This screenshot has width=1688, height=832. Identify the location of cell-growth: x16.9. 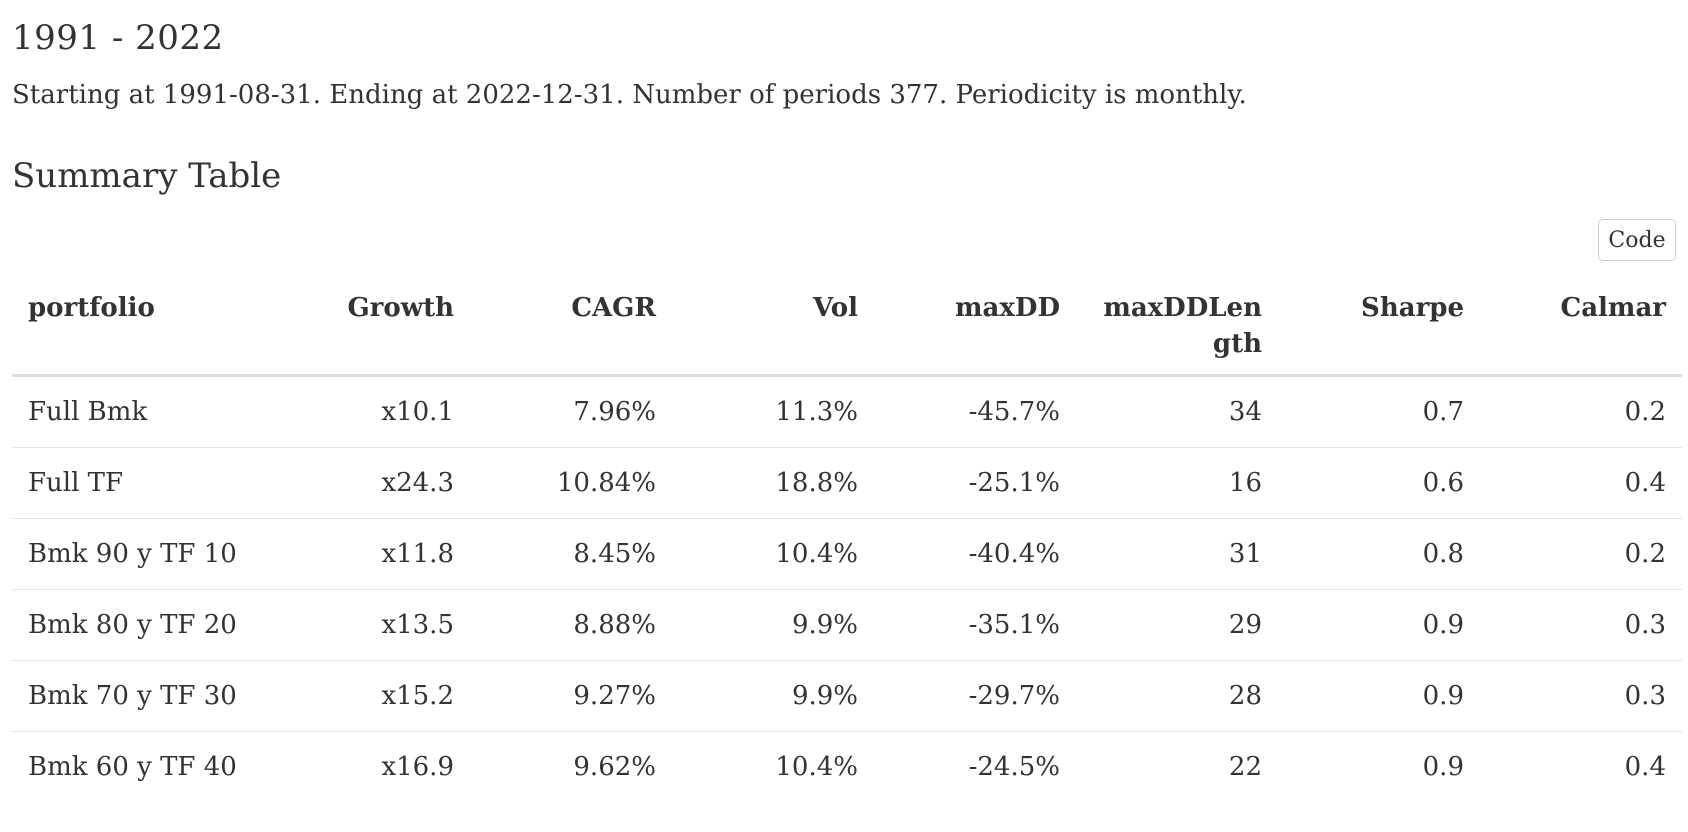
(417, 767).